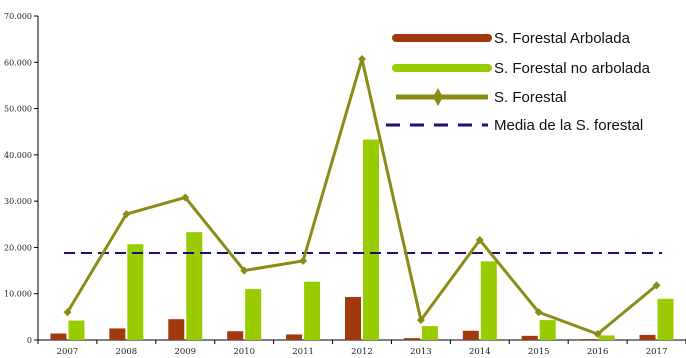 The width and height of the screenshot is (686, 358). Describe the element at coordinates (562, 38) in the screenshot. I see `legend-label: S. Forestal Arbolada` at that location.